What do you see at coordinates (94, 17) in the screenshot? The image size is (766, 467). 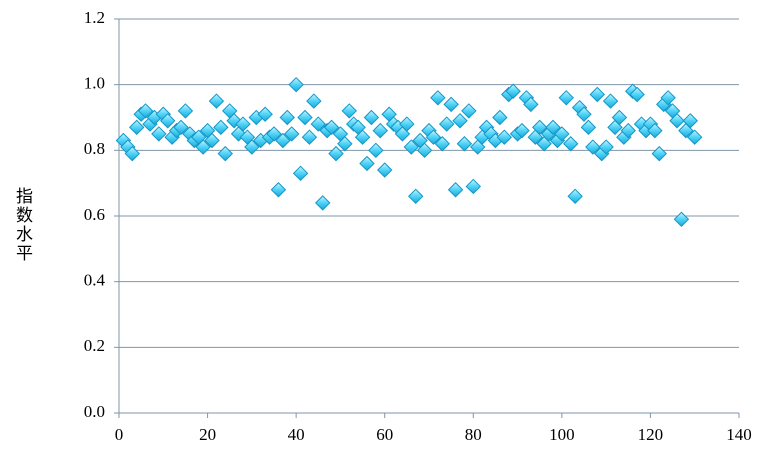 I see `y-tick-label: 1.2` at bounding box center [94, 17].